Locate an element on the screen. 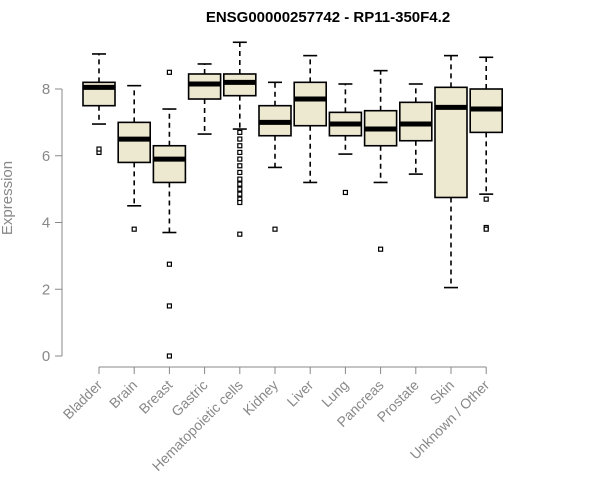 The image size is (600, 500). x-tick-label: Kidney is located at coordinates (261, 398).